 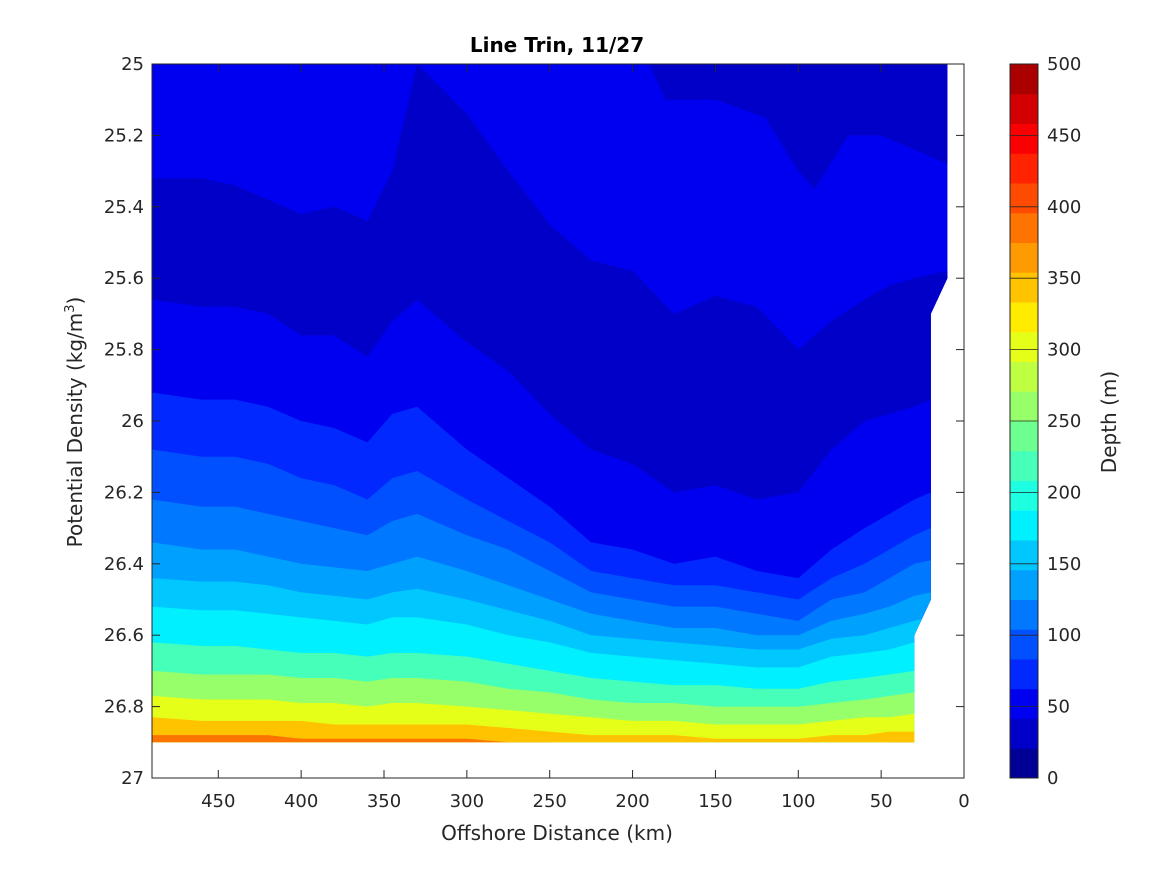 What do you see at coordinates (124, 207) in the screenshot?
I see `y-tick-label: 25.4` at bounding box center [124, 207].